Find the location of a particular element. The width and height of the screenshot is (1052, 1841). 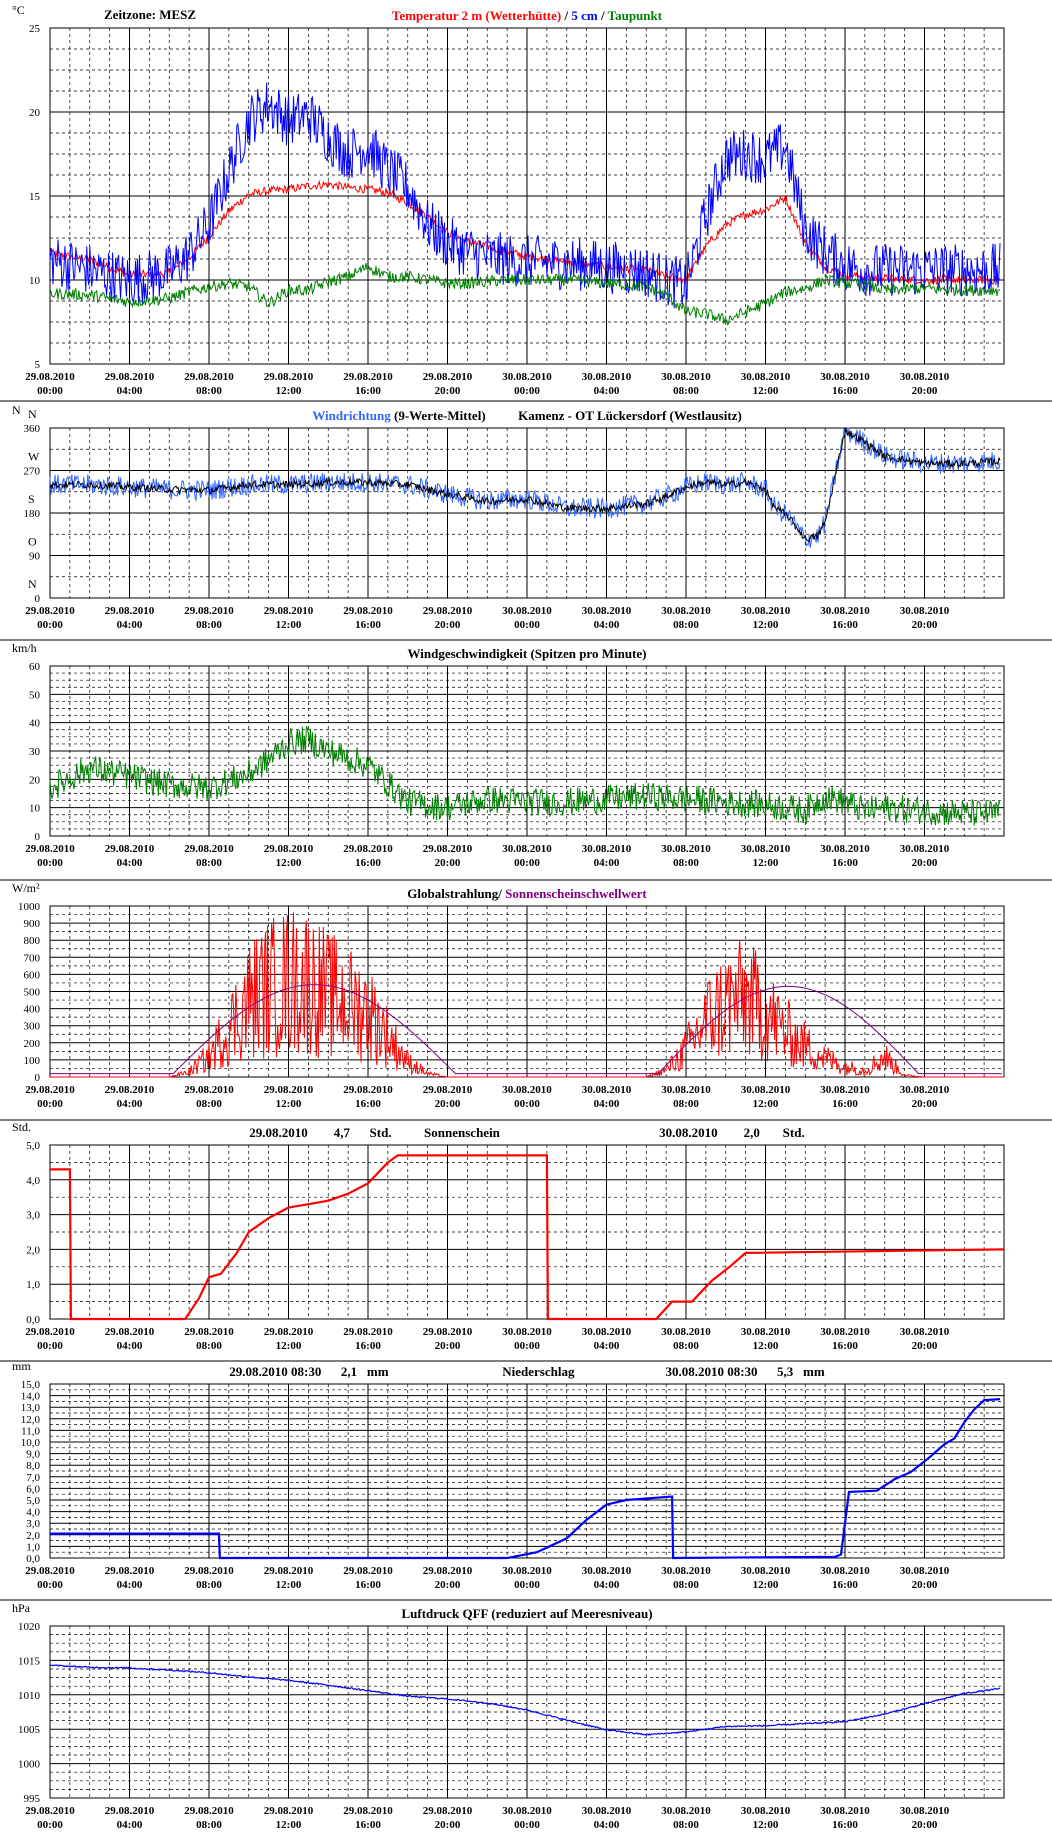

y-tick-label: 5,0 is located at coordinates (33, 1146).